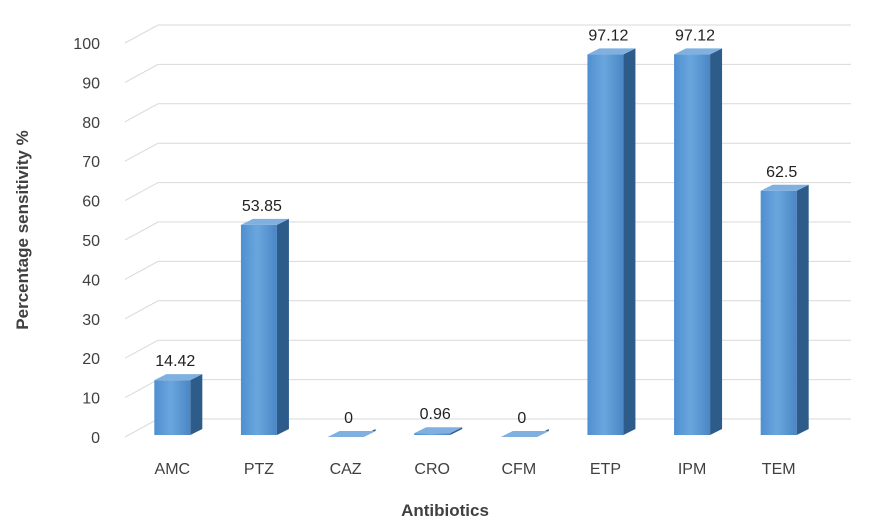 The height and width of the screenshot is (523, 873). I want to click on bar-etp, so click(611, 241).